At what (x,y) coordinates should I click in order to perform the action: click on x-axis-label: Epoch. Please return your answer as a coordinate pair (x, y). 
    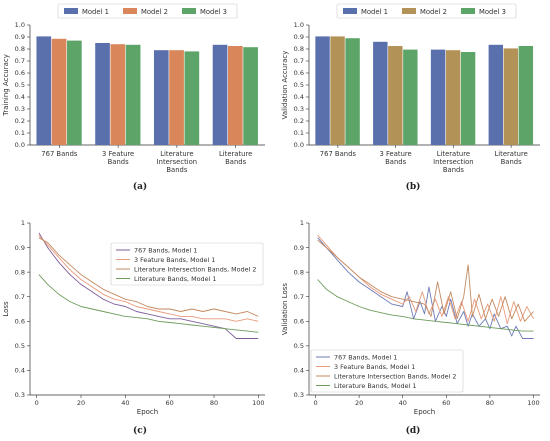
    Looking at the image, I should click on (424, 412).